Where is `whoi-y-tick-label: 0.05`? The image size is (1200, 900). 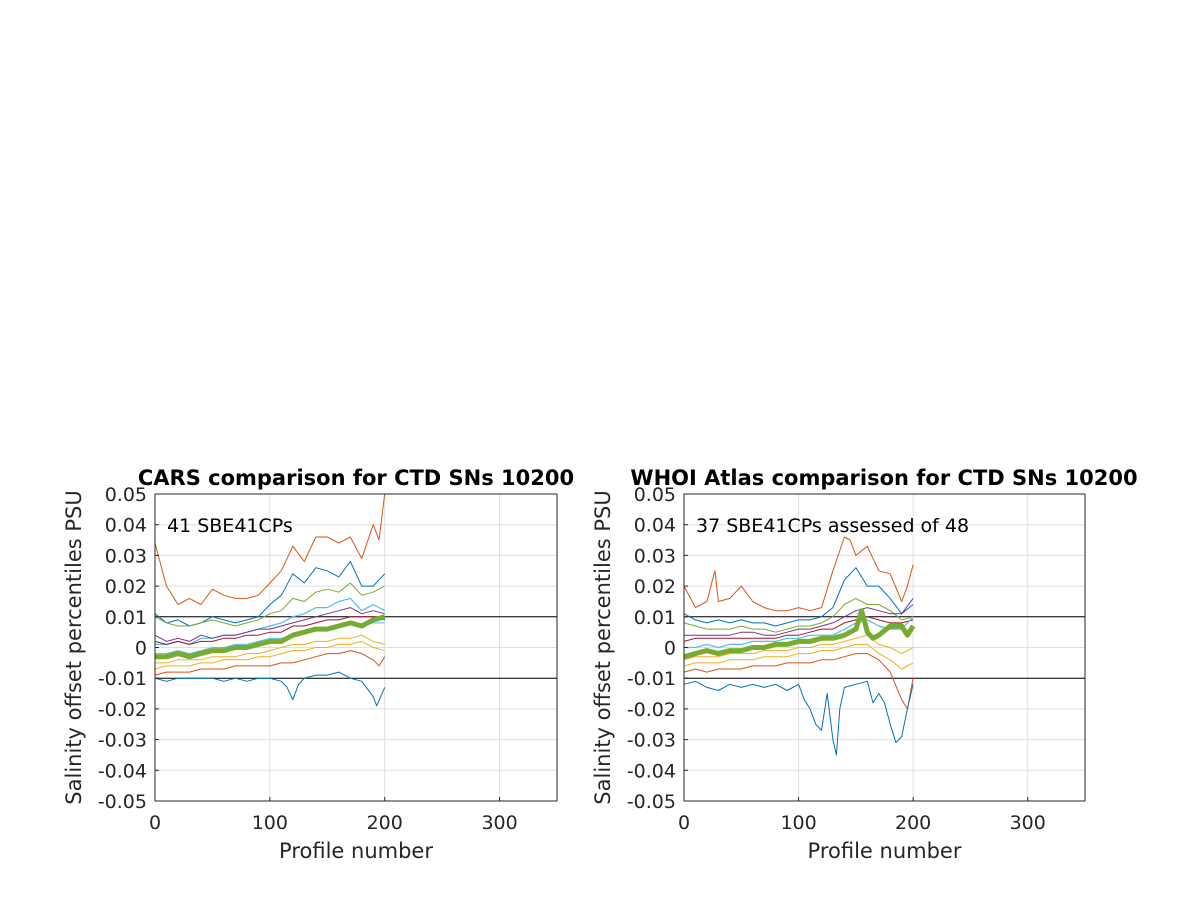
whoi-y-tick-label: 0.05 is located at coordinates (655, 495).